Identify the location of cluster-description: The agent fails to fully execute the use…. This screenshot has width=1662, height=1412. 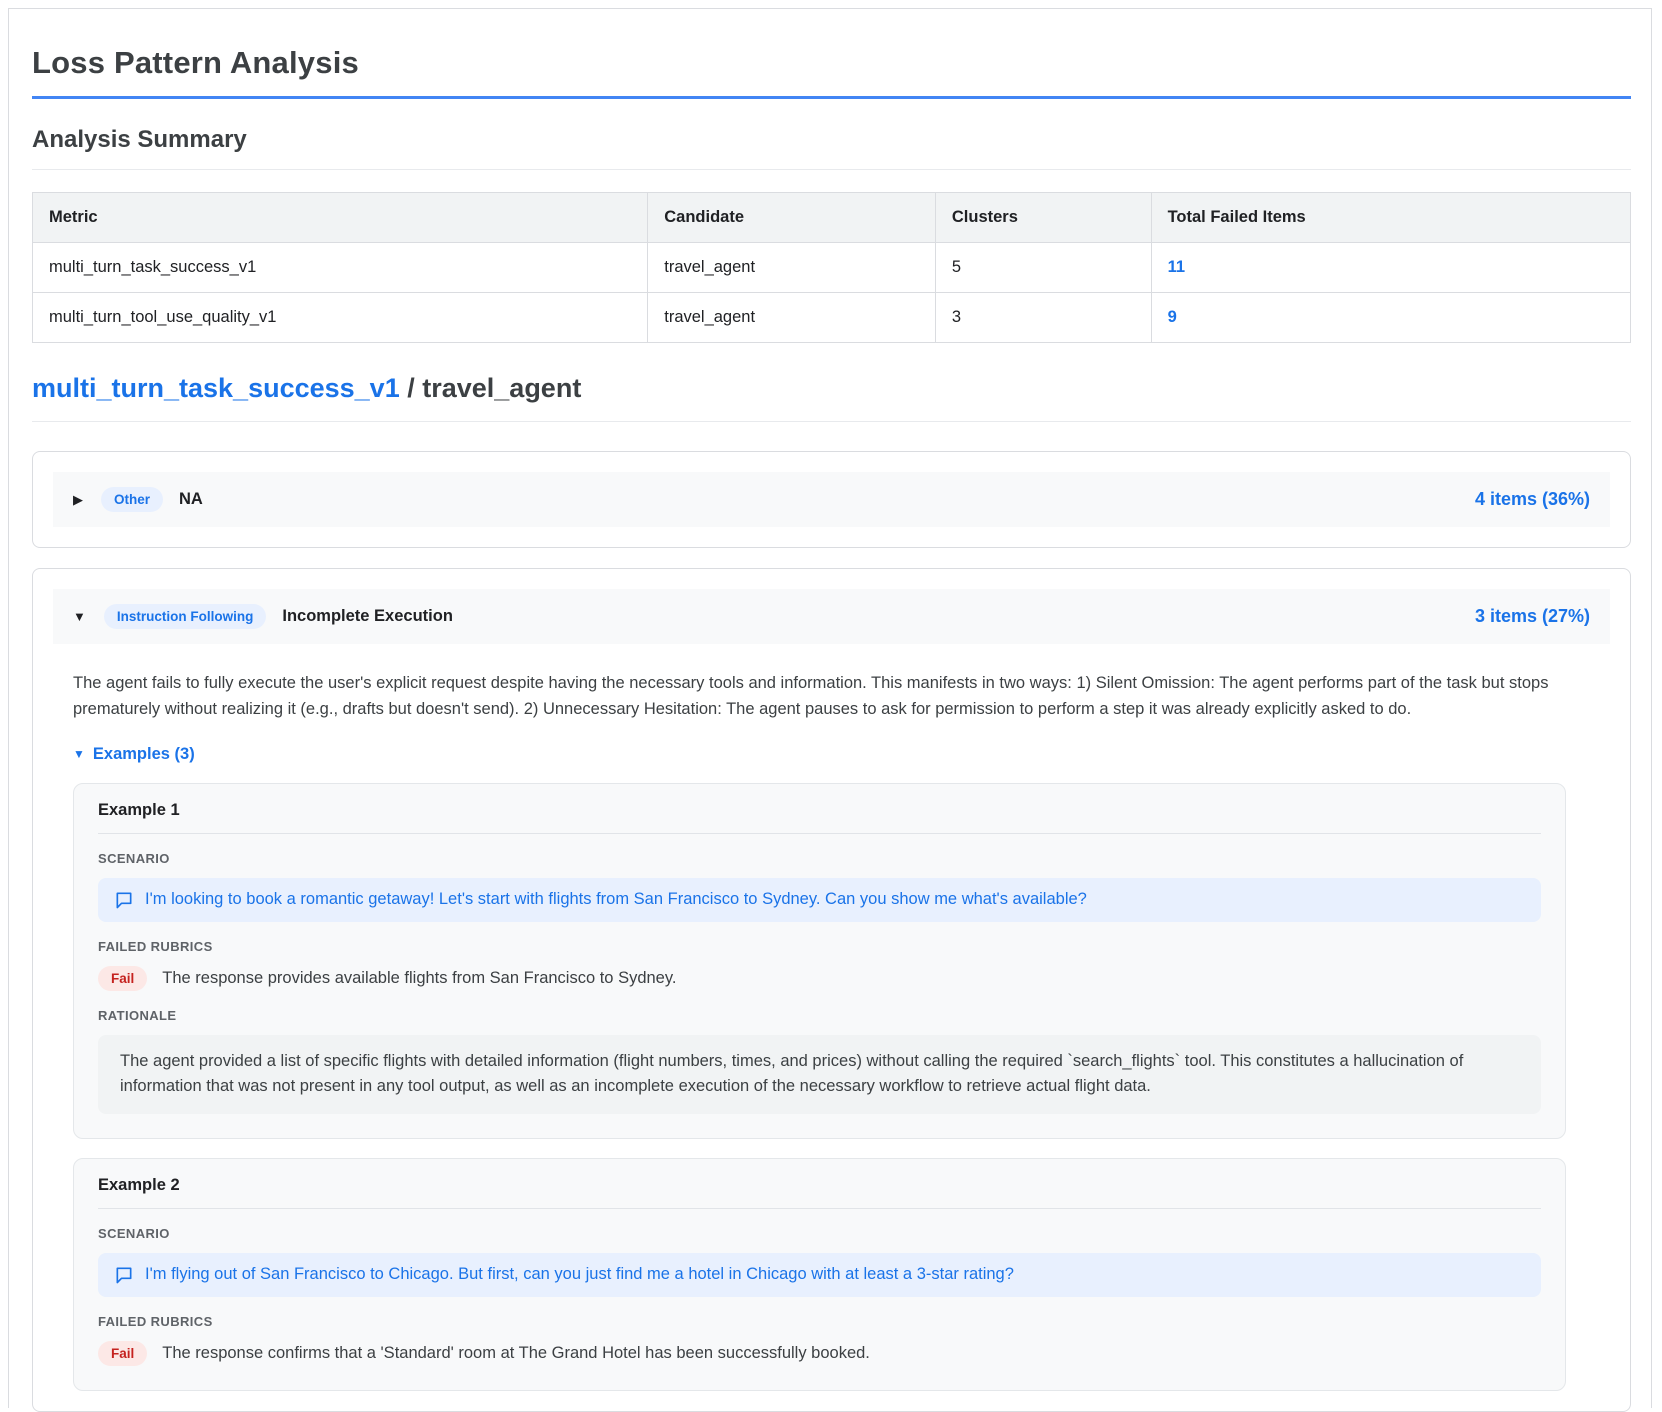
(811, 696).